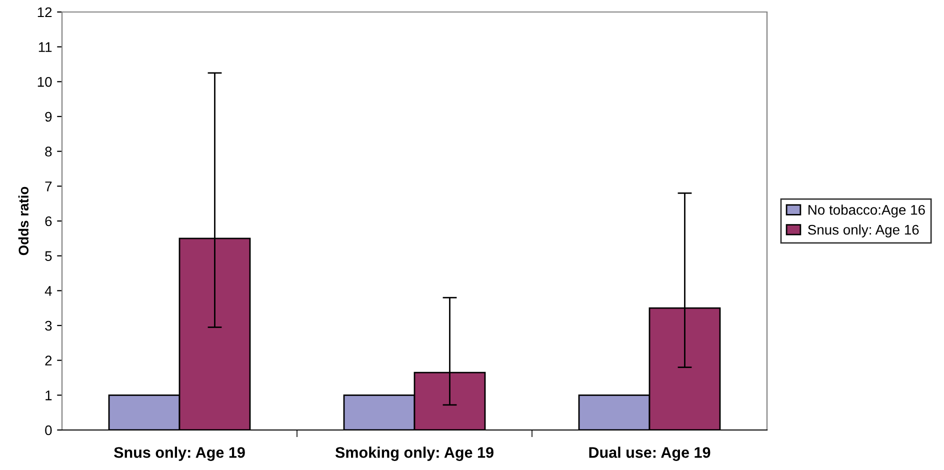 The image size is (944, 470). What do you see at coordinates (179, 453) in the screenshot?
I see `x-tick-label: Snus only: Age 19` at bounding box center [179, 453].